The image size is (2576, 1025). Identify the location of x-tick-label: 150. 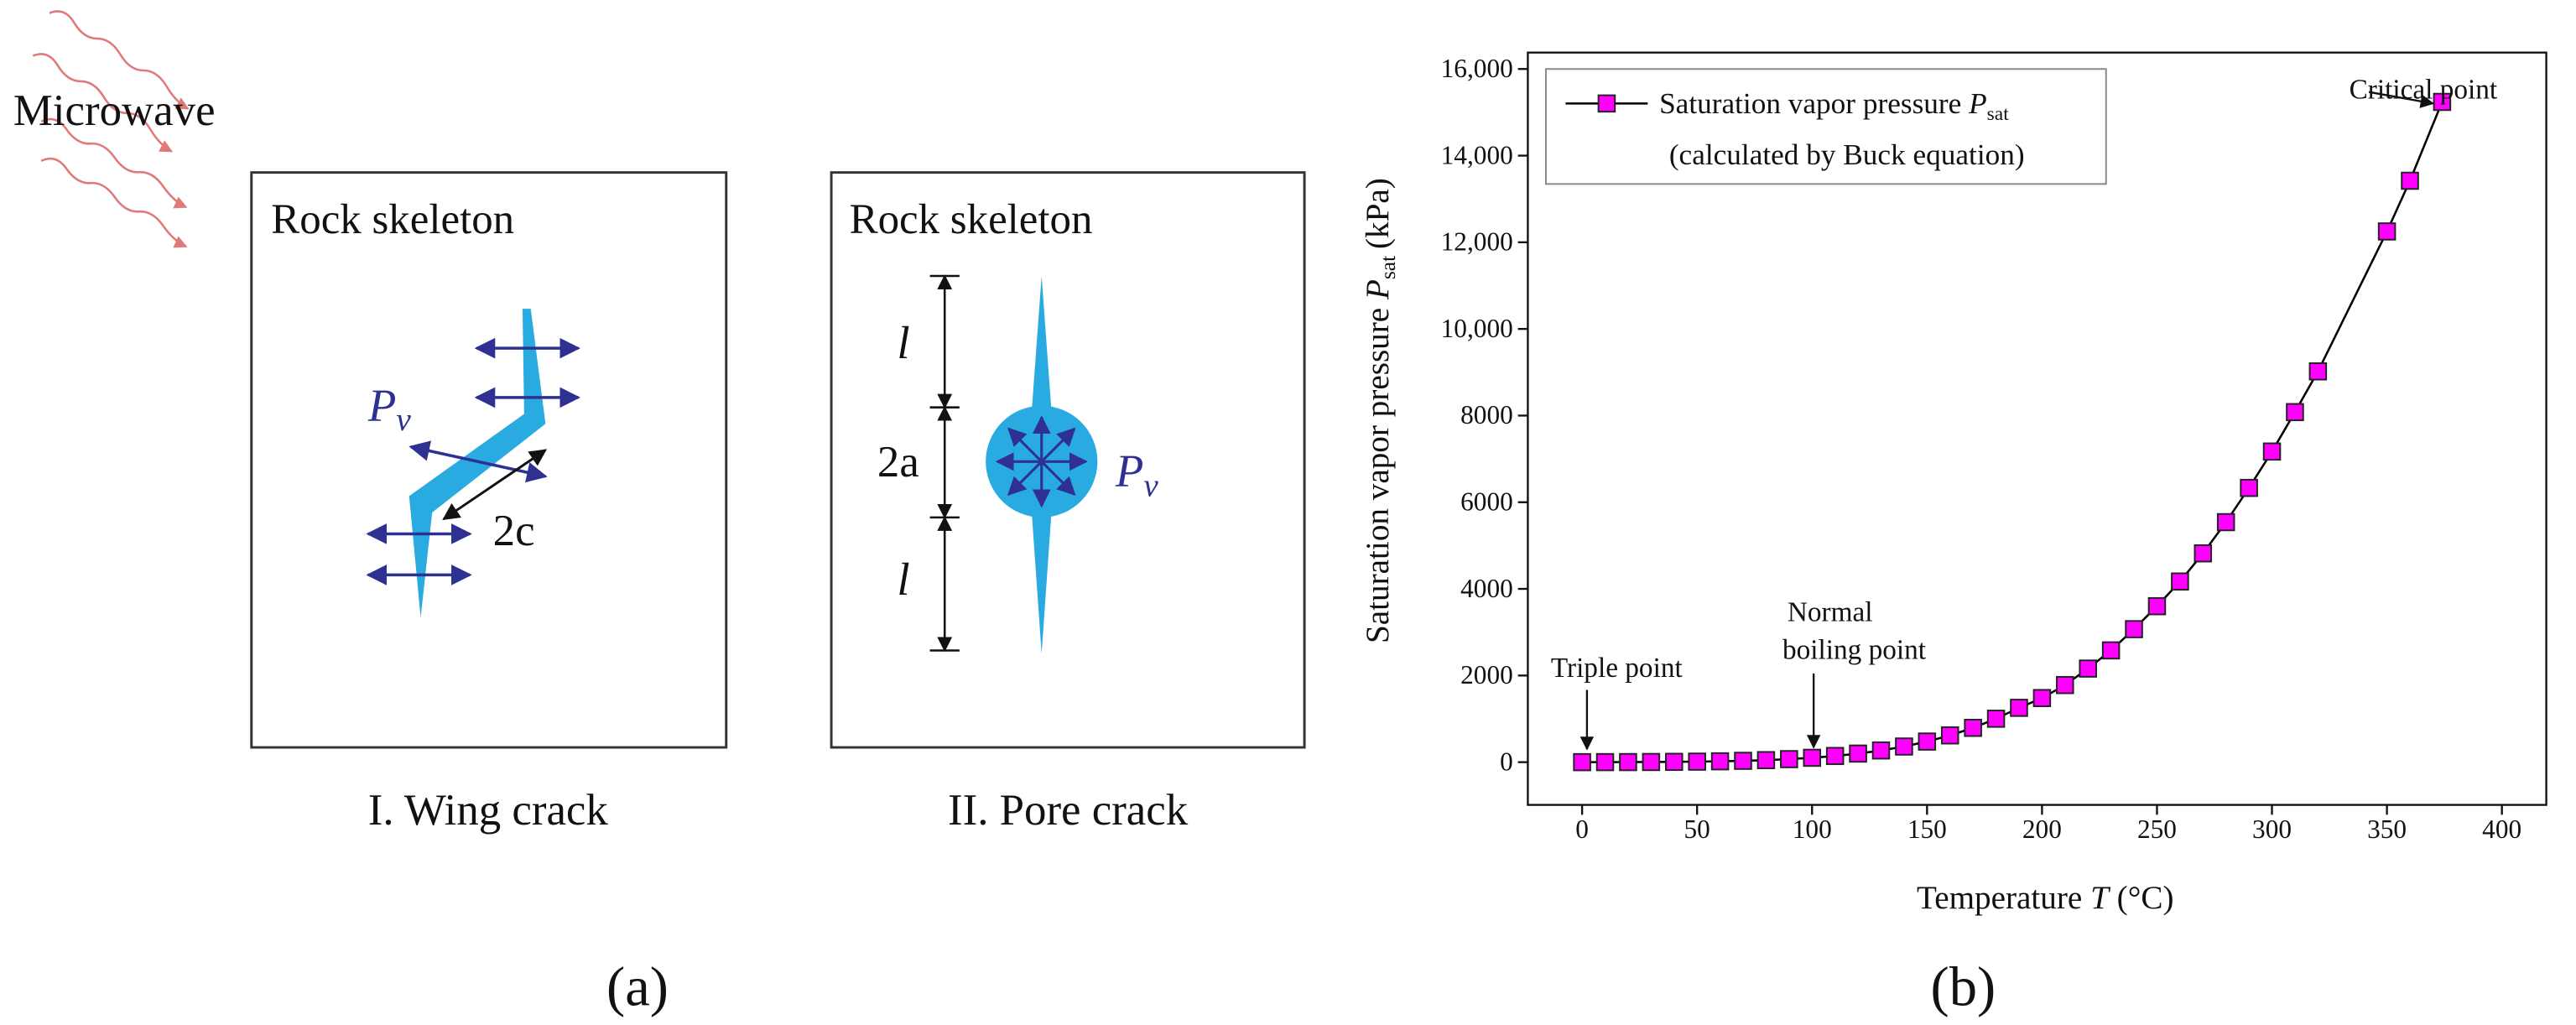
(1927, 829).